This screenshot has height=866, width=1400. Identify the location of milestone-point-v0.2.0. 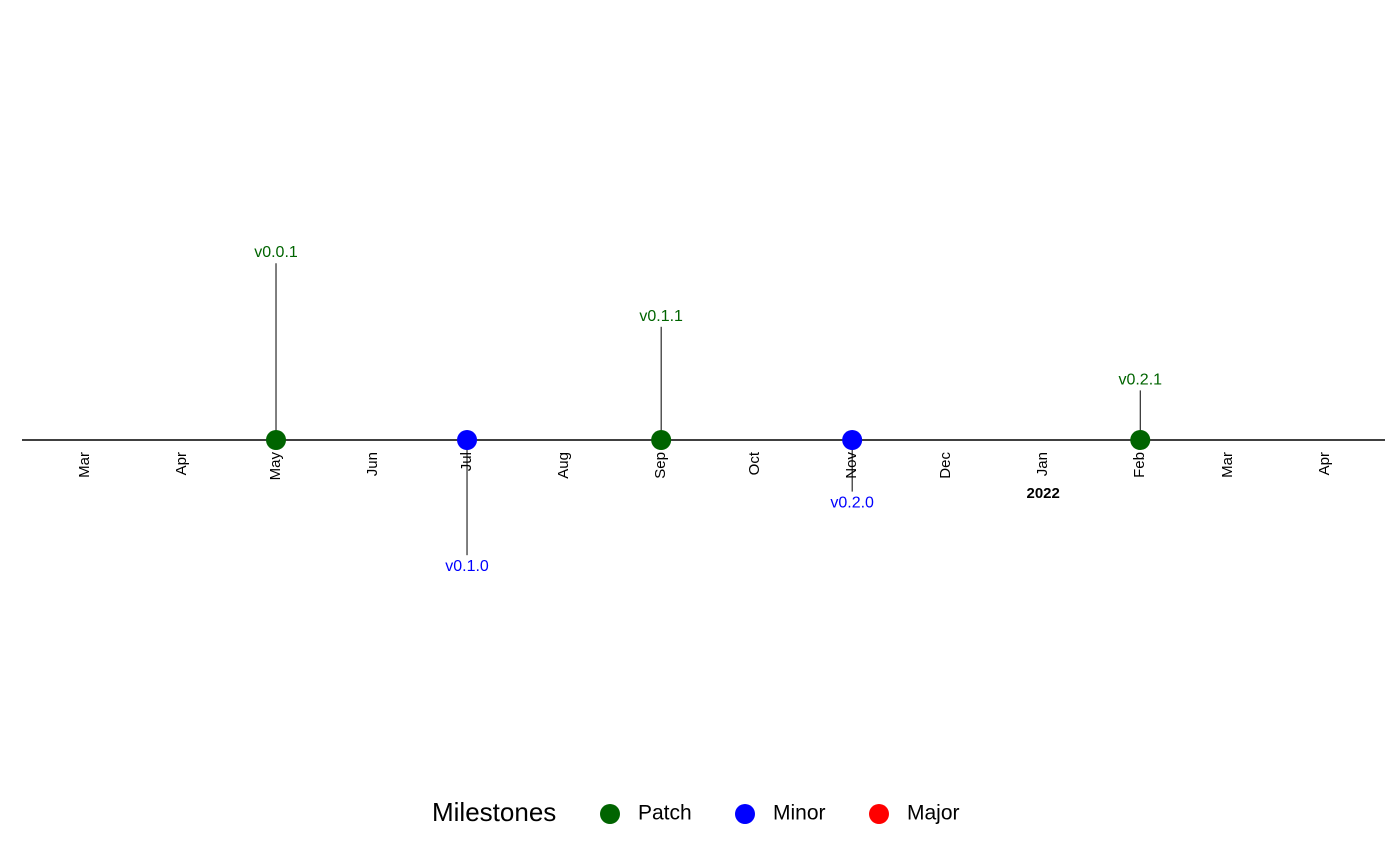
(852, 440).